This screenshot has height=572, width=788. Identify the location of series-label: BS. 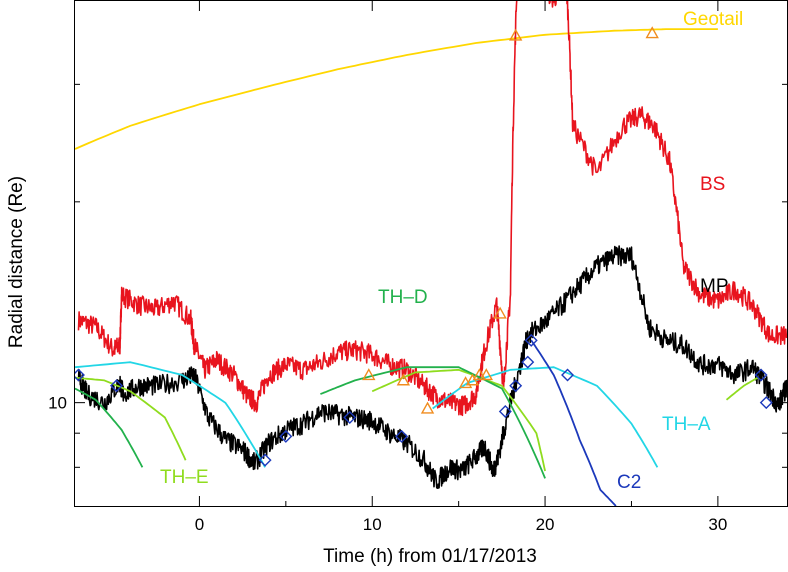
(712, 184).